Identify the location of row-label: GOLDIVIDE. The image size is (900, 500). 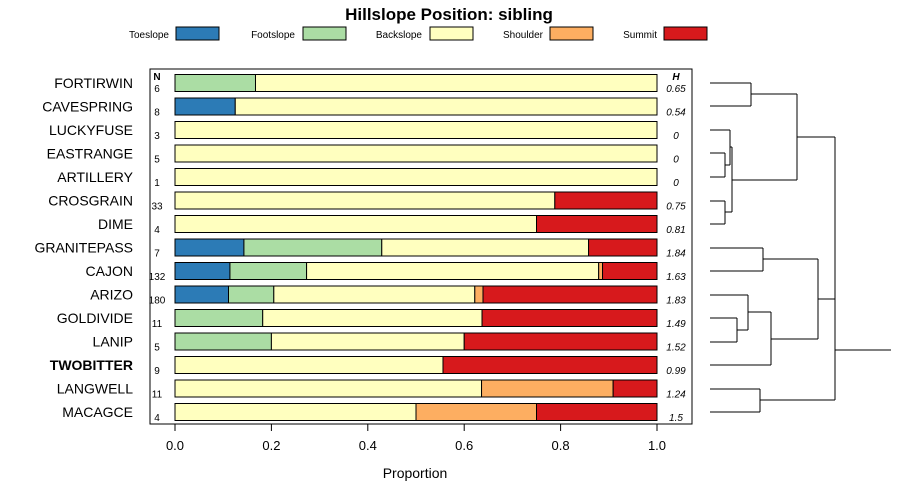
(95, 318).